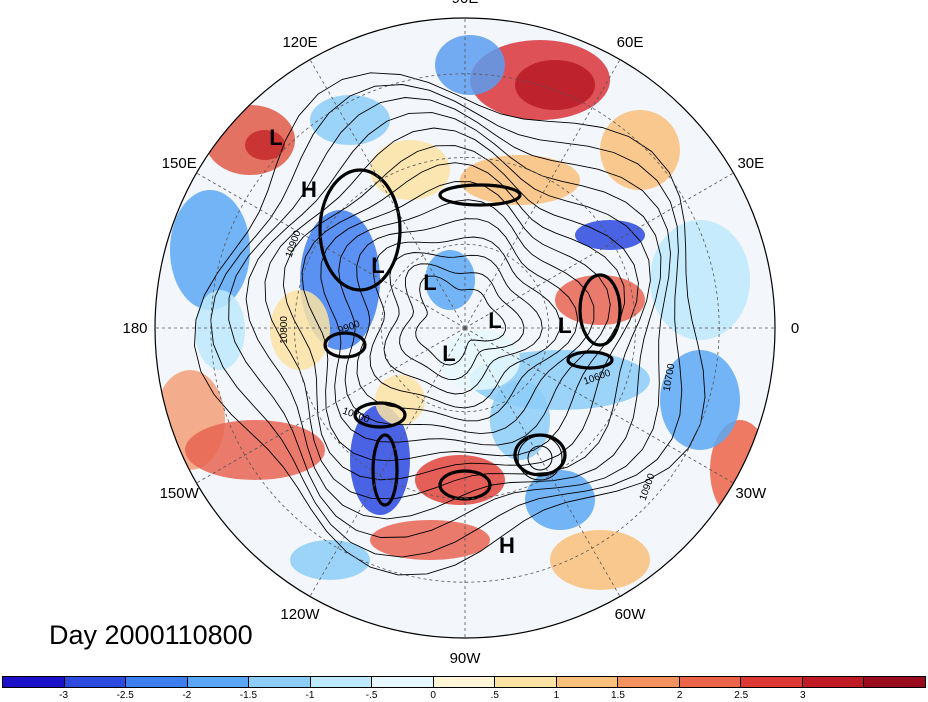 The height and width of the screenshot is (702, 928). Describe the element at coordinates (630, 42) in the screenshot. I see `longitude-label: 60E` at that location.